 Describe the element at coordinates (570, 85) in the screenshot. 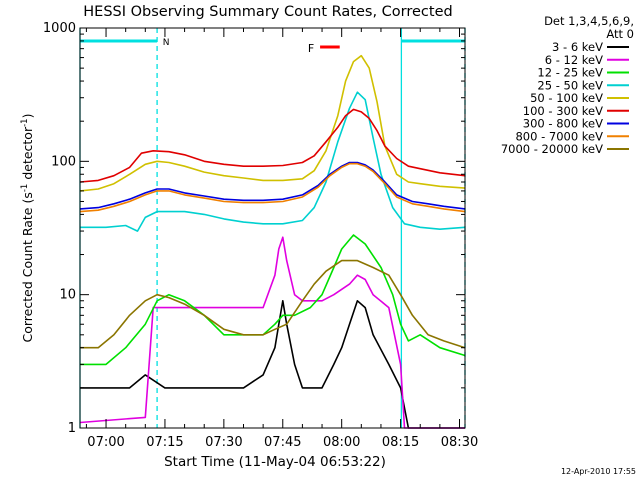

I see `legend-label: 25 - 50 keV` at that location.